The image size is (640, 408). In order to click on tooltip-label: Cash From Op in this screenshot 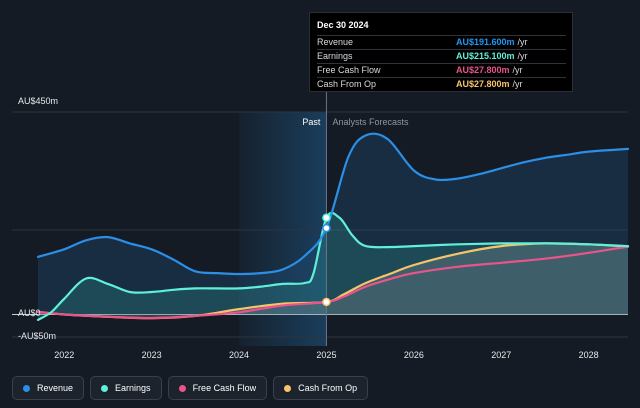, I will do `click(347, 84)`.